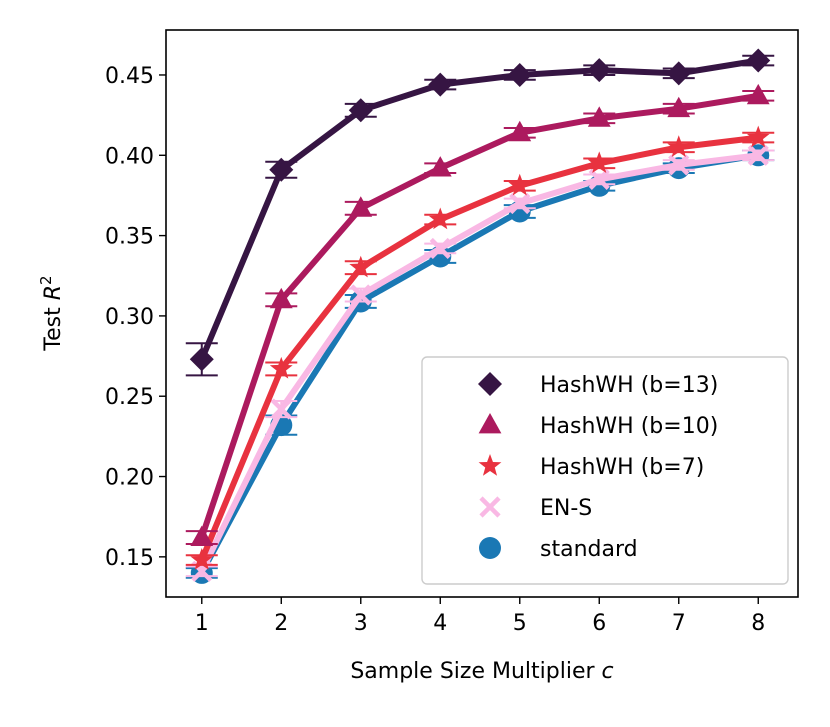 Image resolution: width=830 pixels, height=727 pixels. I want to click on y-axis-label-superscript: 2, so click(46, 280).